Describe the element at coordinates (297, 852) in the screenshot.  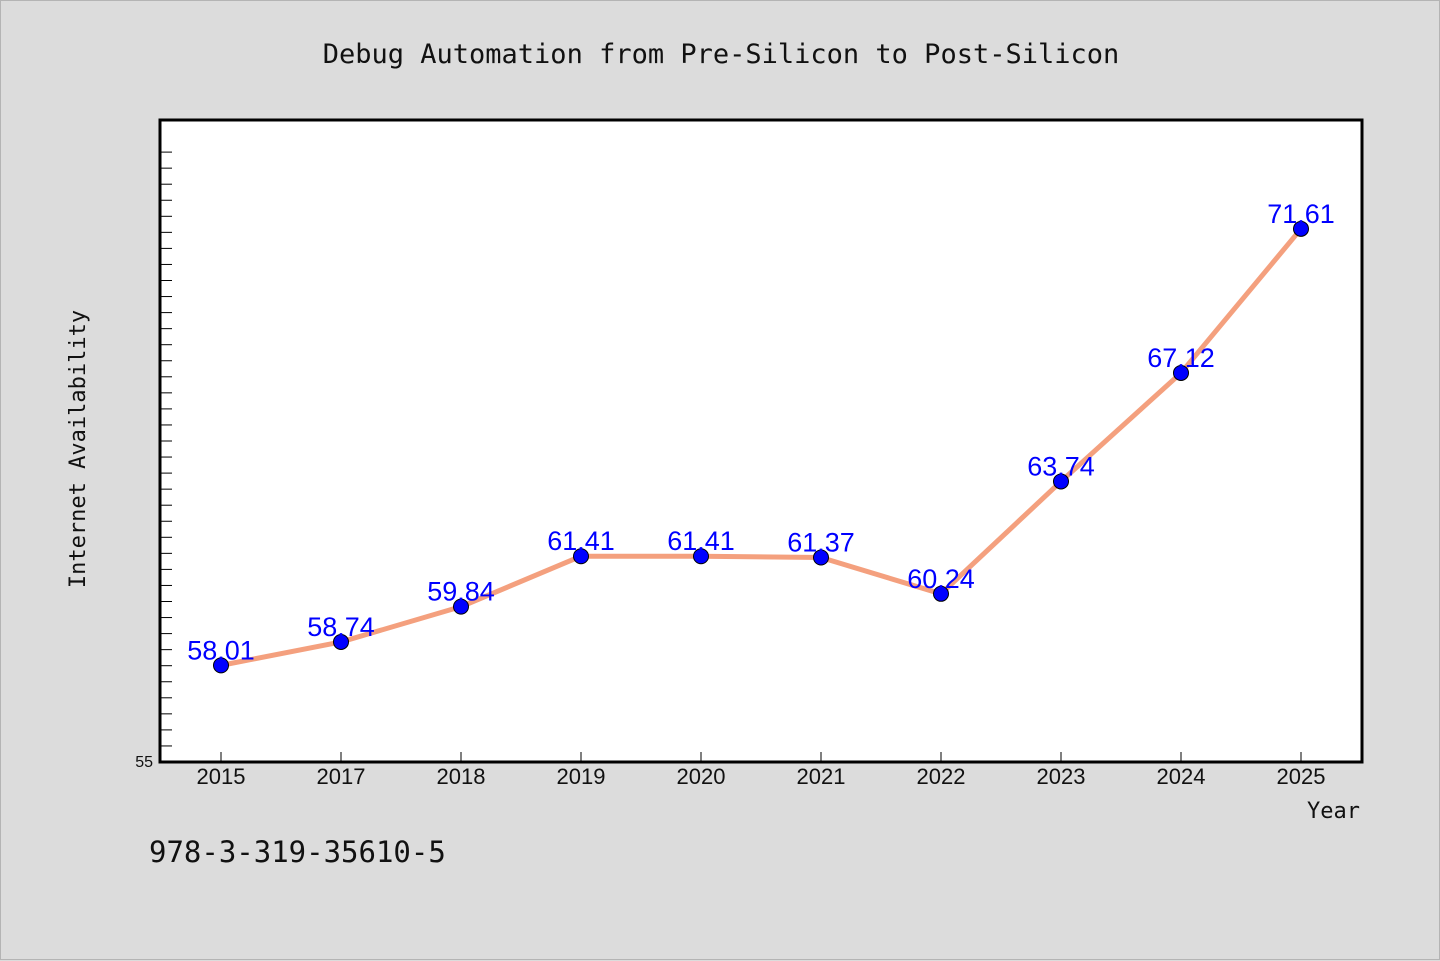
I see `footnote-isbn: 978-3-319-35610-5` at that location.